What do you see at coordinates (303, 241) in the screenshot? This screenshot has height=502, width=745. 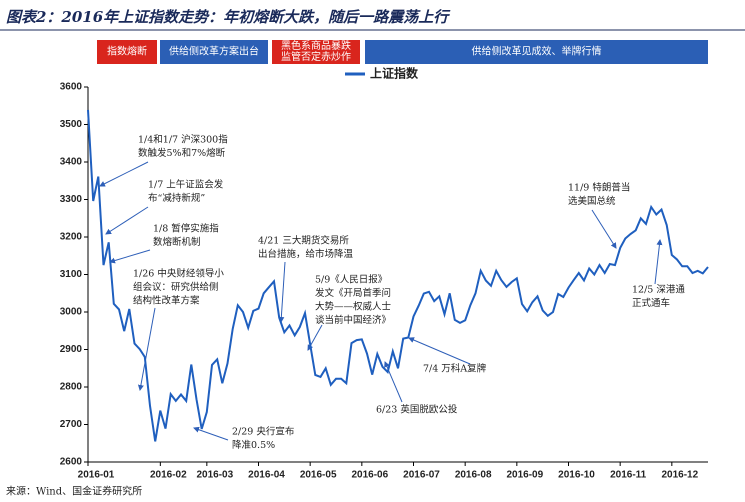 I see `annotation: 4/21 三大期货交易所` at bounding box center [303, 241].